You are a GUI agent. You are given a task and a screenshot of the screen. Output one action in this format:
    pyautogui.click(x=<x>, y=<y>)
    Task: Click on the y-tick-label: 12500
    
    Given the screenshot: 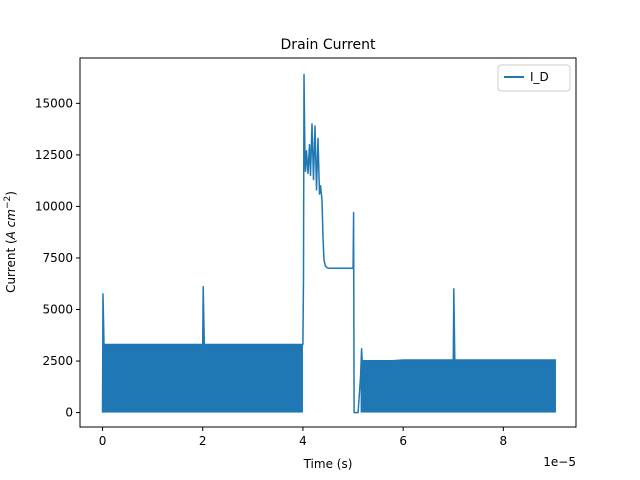 What is the action you would take?
    pyautogui.click(x=54, y=155)
    